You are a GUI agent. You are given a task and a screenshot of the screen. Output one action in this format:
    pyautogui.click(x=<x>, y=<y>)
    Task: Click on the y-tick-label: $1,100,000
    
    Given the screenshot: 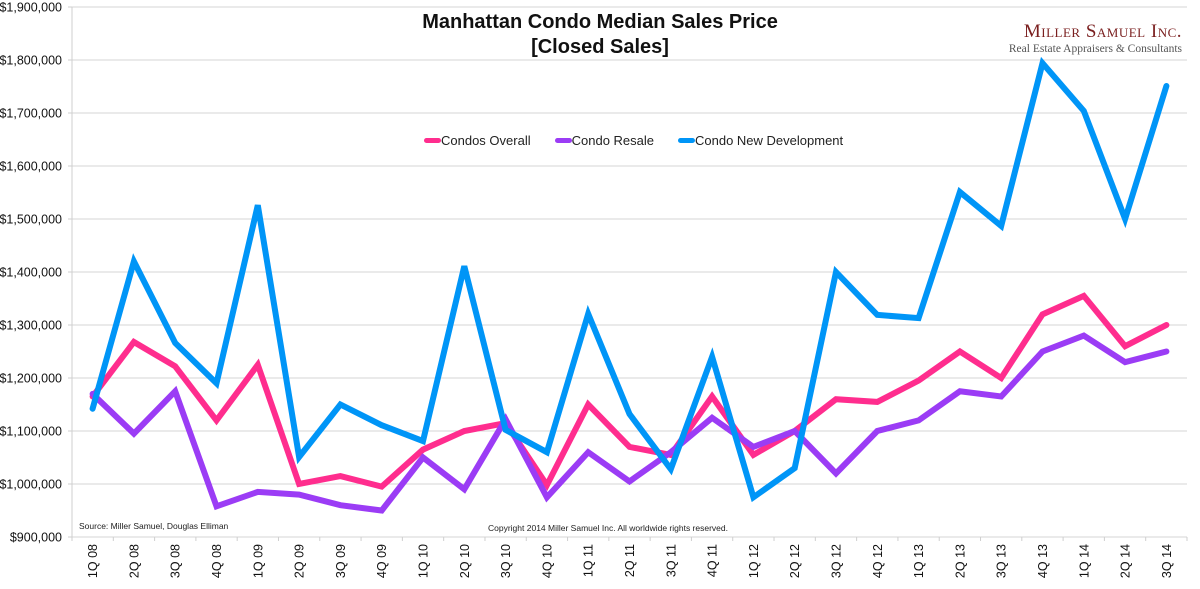 What is the action you would take?
    pyautogui.click(x=31, y=432)
    